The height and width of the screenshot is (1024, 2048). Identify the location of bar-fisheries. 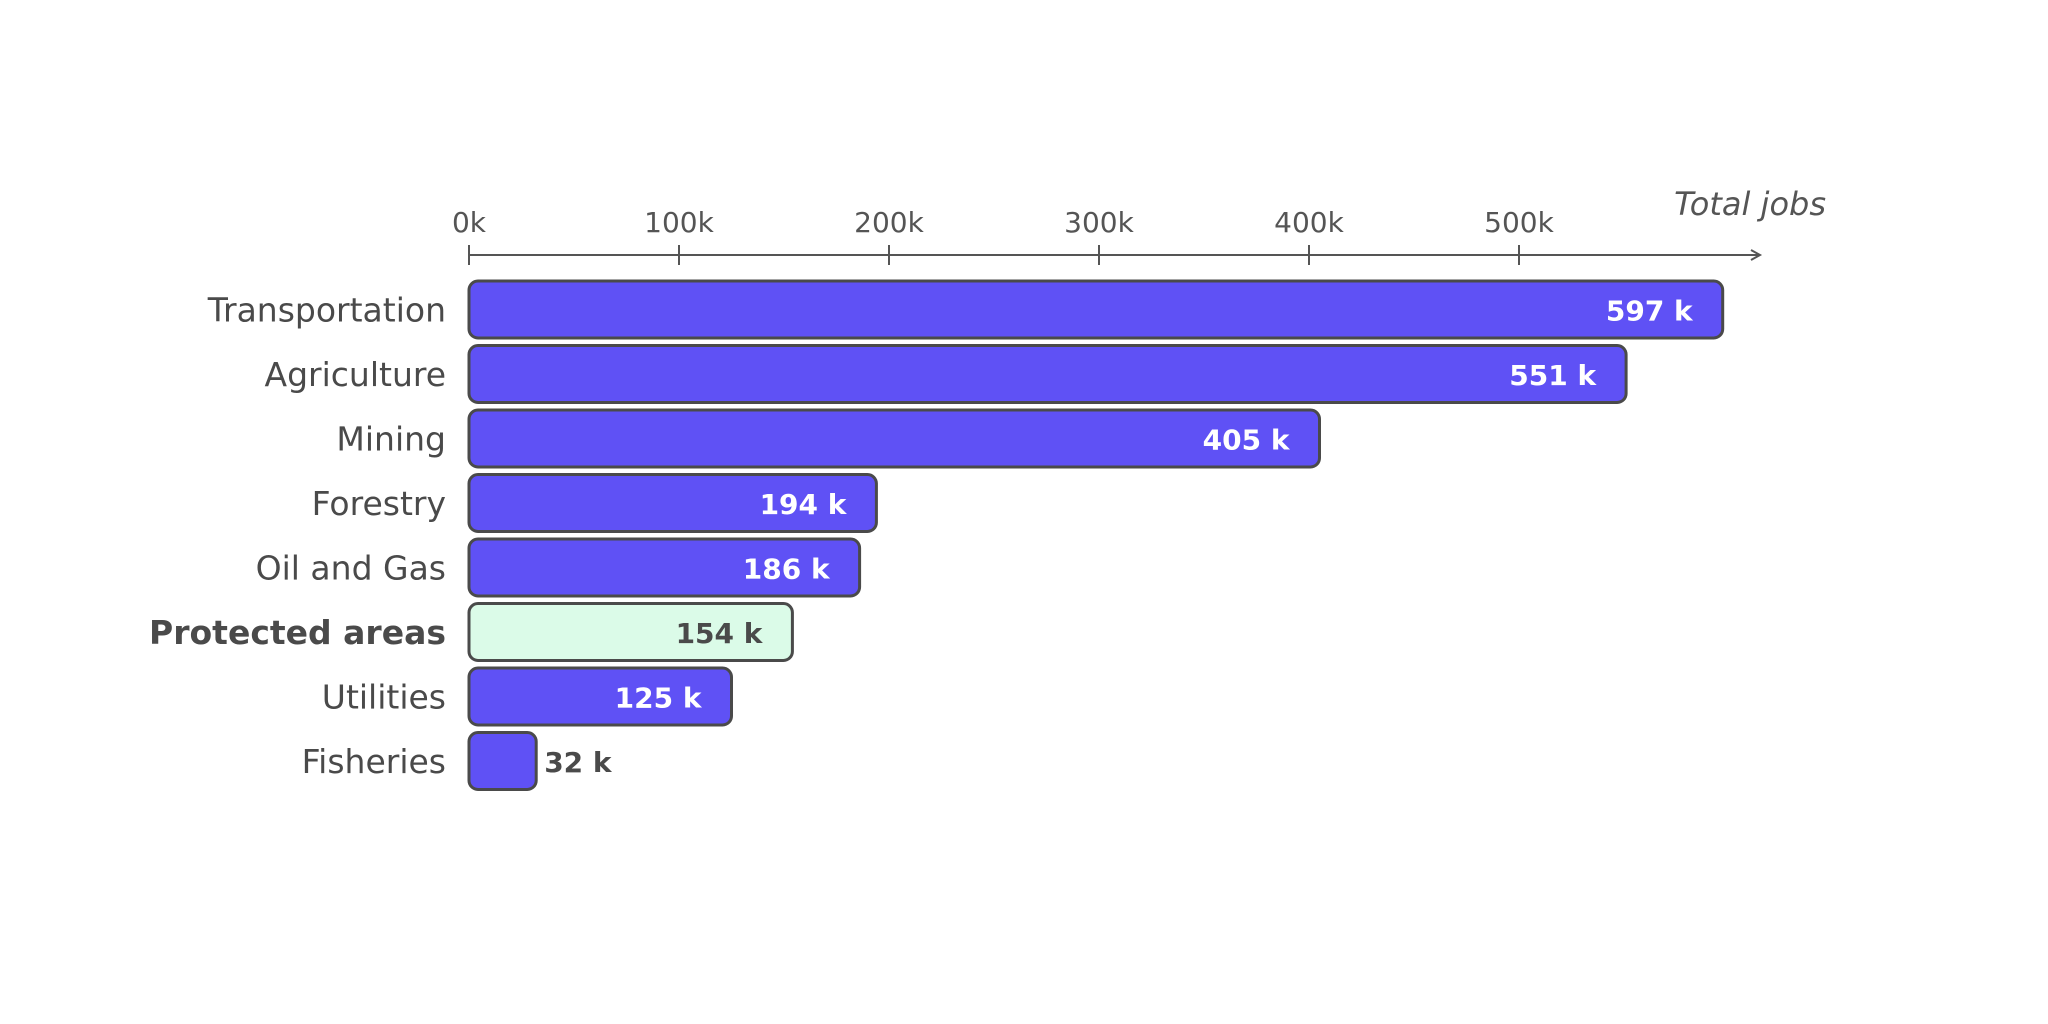
(502, 761).